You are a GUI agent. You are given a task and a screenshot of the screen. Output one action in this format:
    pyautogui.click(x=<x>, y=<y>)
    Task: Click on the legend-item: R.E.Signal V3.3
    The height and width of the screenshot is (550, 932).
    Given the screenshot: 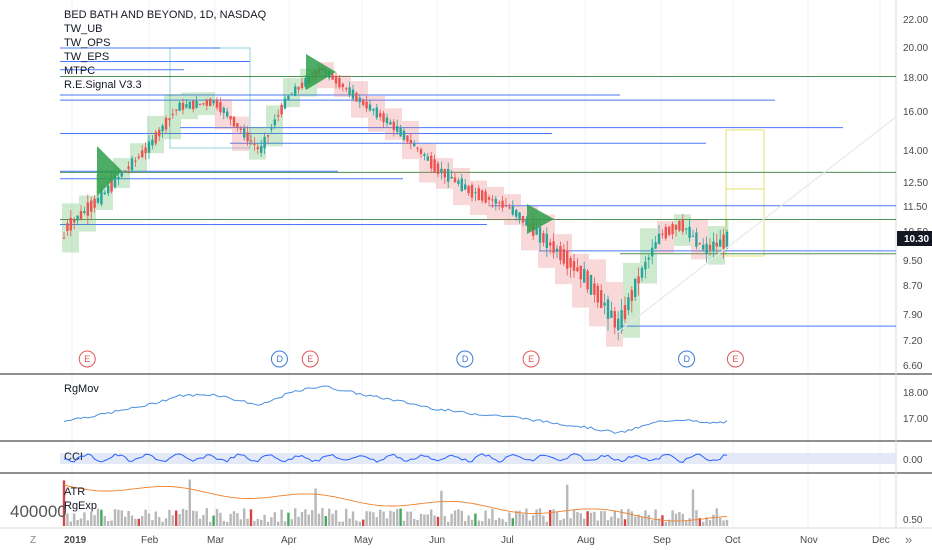 What is the action you would take?
    pyautogui.click(x=103, y=85)
    